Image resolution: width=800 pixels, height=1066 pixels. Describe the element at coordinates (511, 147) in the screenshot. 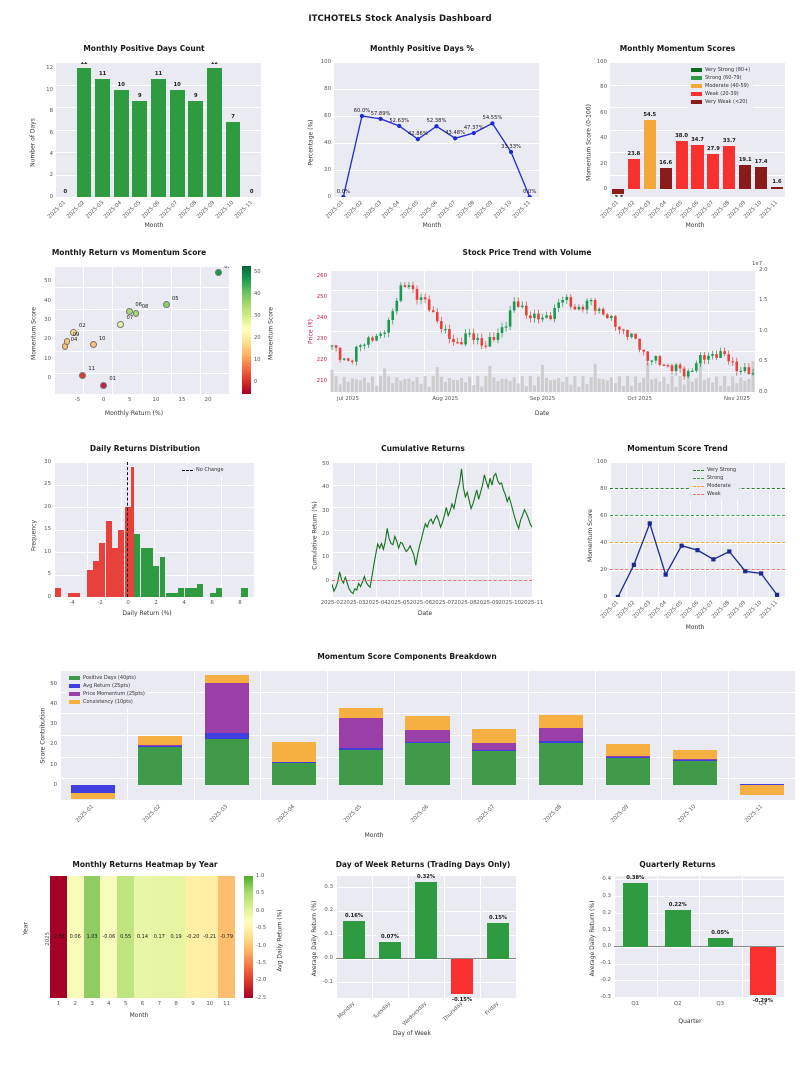

I see `point-value-label: 33.33%` at that location.